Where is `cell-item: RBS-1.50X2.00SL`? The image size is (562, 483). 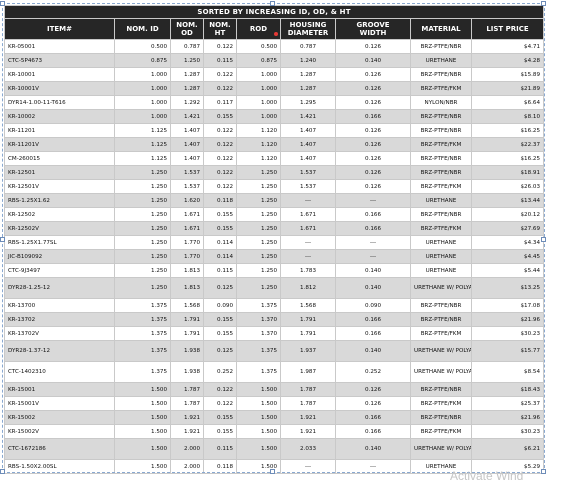 cell-item: RBS-1.50X2.00SL is located at coordinates (59, 466).